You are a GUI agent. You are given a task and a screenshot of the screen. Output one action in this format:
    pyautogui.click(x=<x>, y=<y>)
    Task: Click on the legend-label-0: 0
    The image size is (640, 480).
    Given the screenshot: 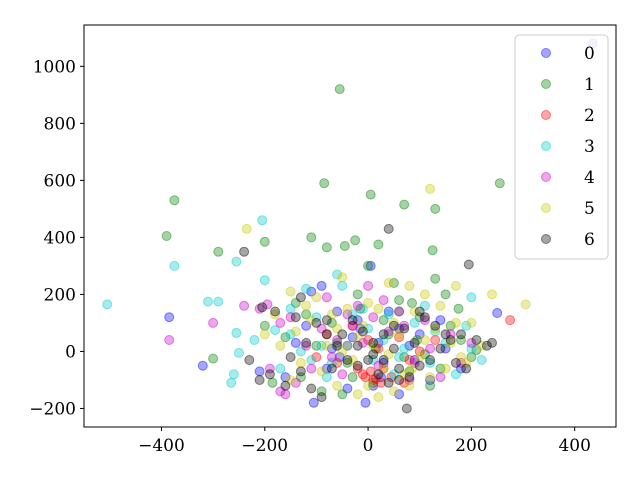 What is the action you would take?
    pyautogui.click(x=589, y=54)
    